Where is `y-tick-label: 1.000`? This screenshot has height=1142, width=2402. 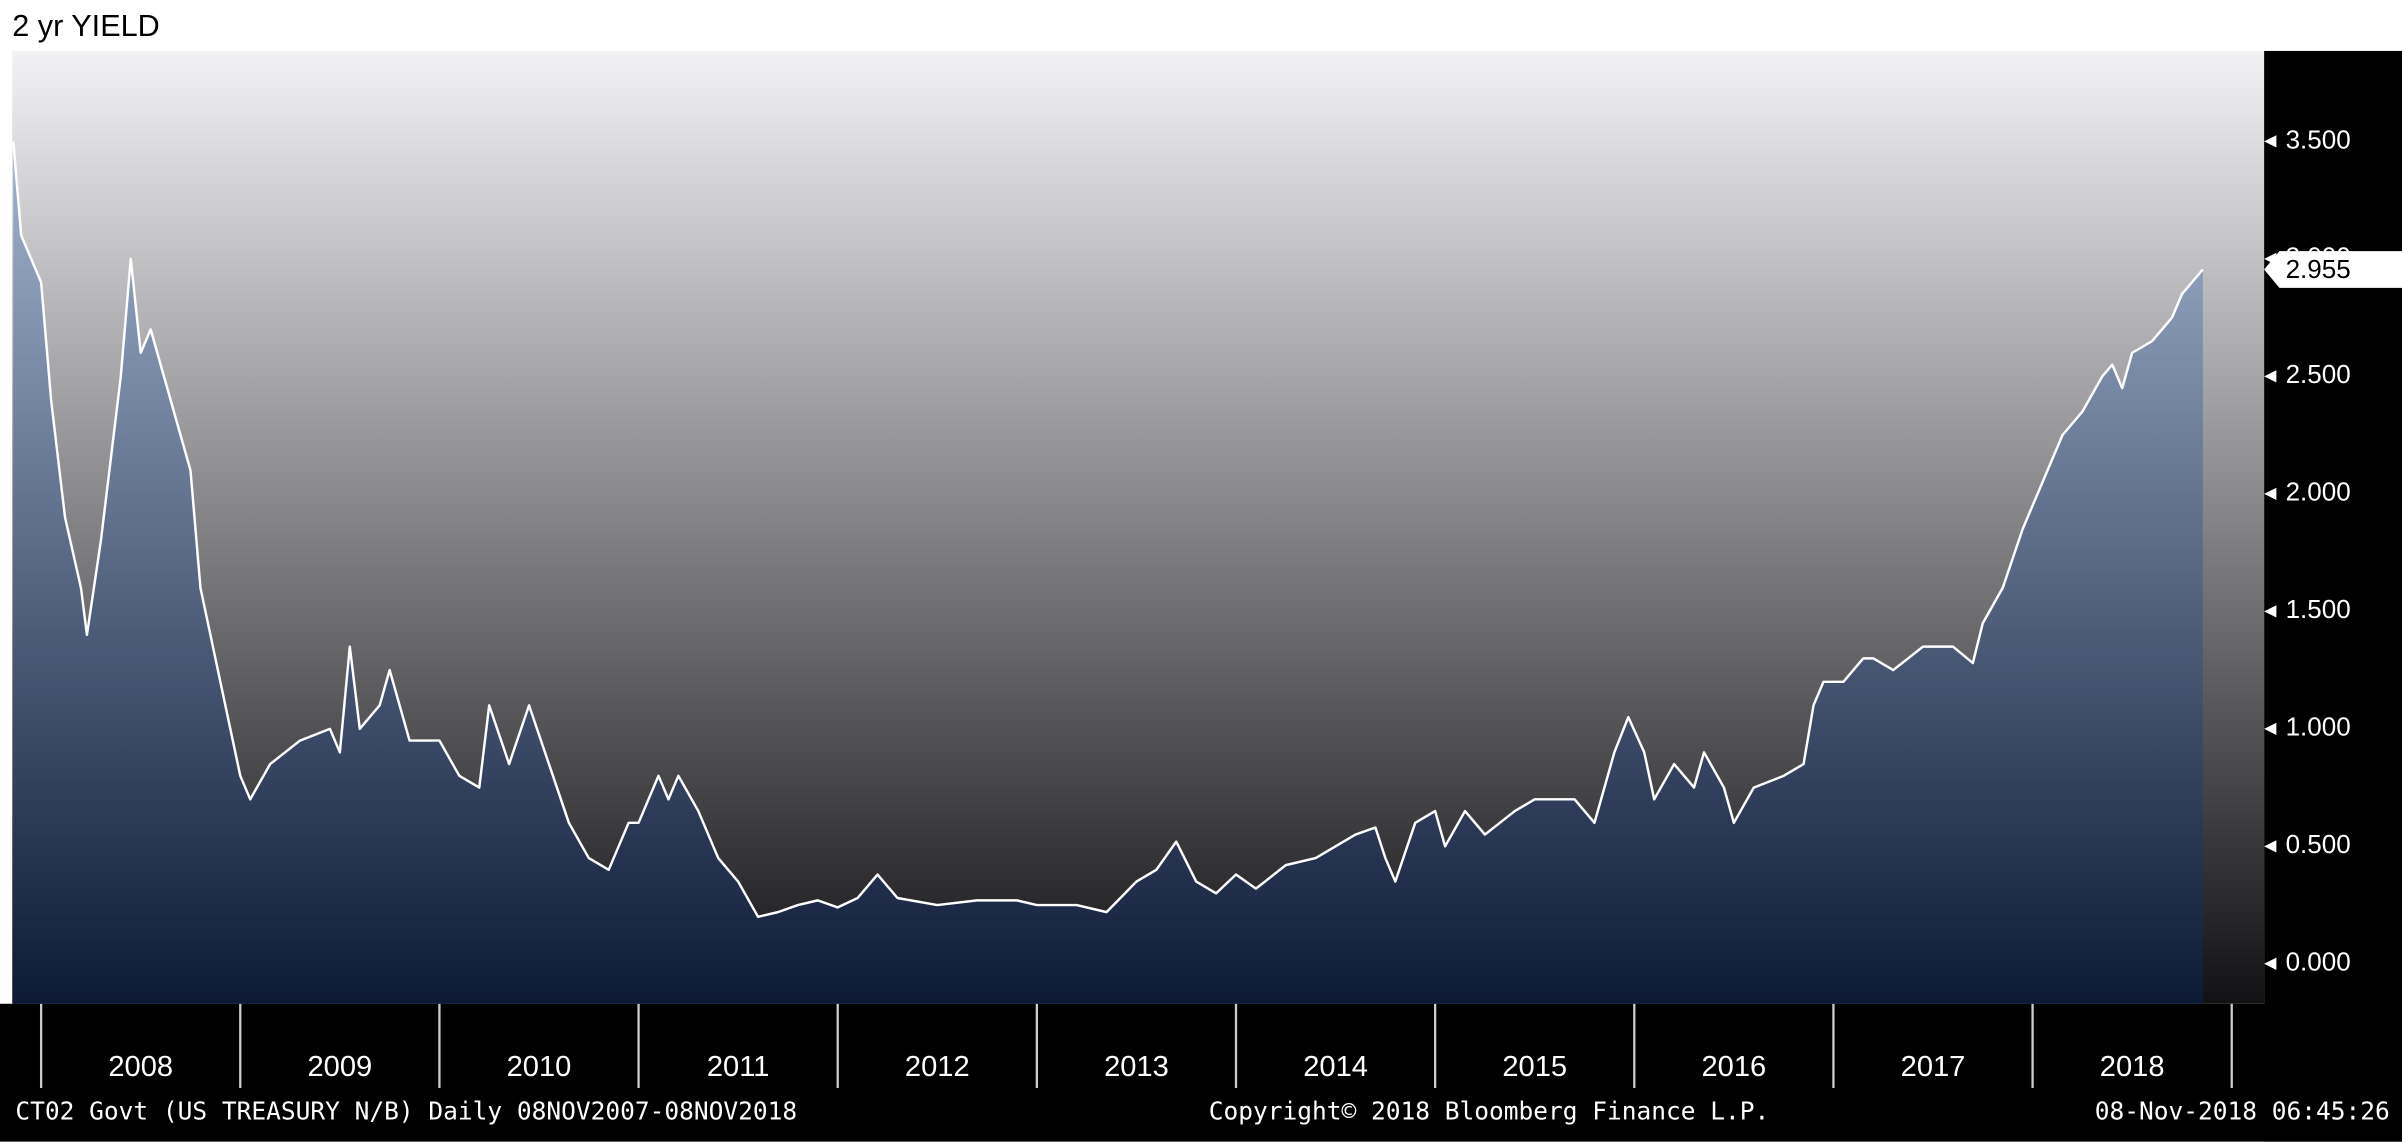 y-tick-label: 1.000 is located at coordinates (2318, 727).